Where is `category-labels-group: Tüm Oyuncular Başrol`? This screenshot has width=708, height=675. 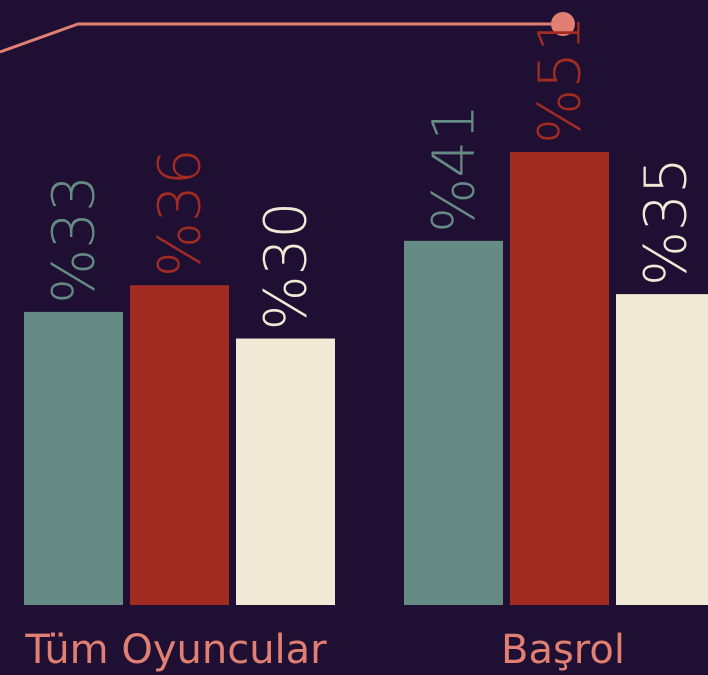 category-labels-group: Tüm Oyuncular Başrol is located at coordinates (324, 650).